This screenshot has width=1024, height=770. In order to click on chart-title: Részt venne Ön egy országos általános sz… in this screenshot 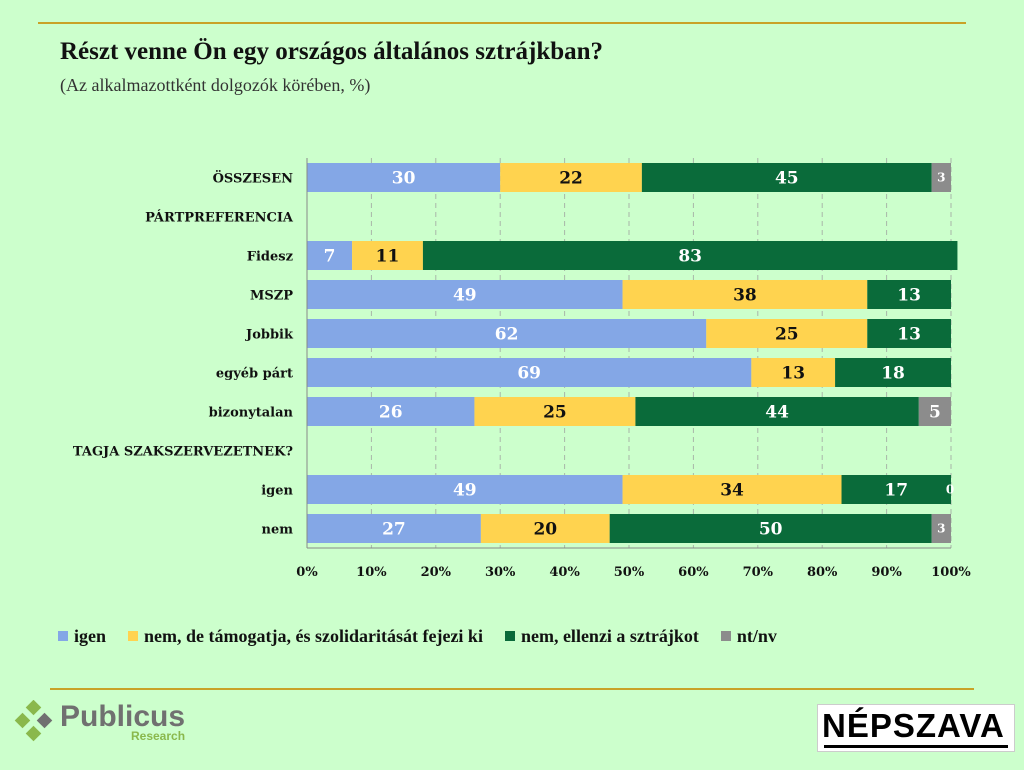, I will do `click(332, 51)`.